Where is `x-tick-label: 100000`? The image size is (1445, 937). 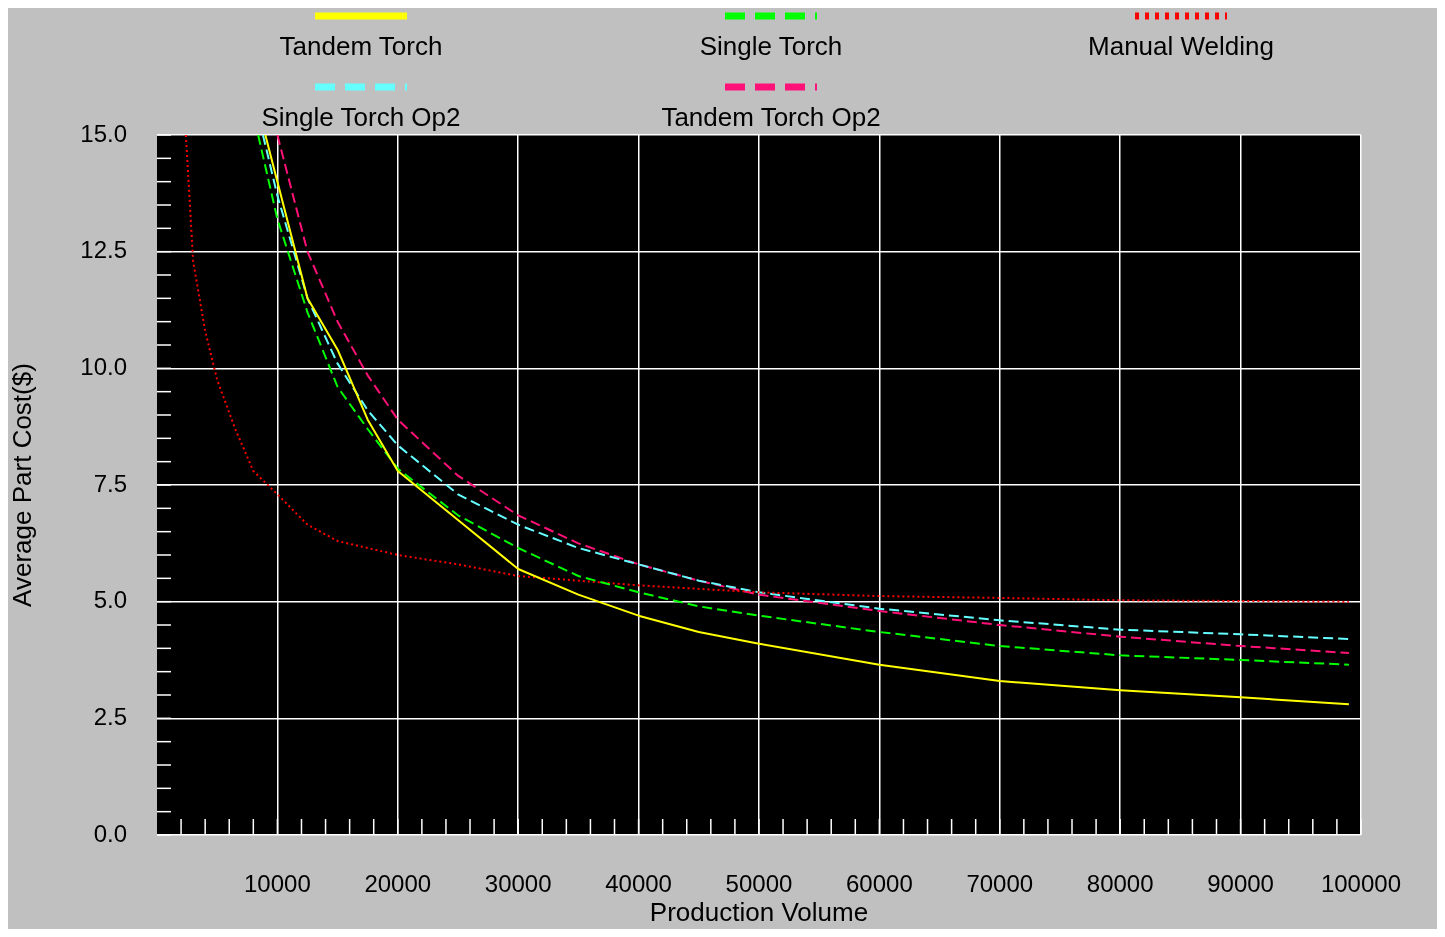 x-tick-label: 100000 is located at coordinates (1360, 884).